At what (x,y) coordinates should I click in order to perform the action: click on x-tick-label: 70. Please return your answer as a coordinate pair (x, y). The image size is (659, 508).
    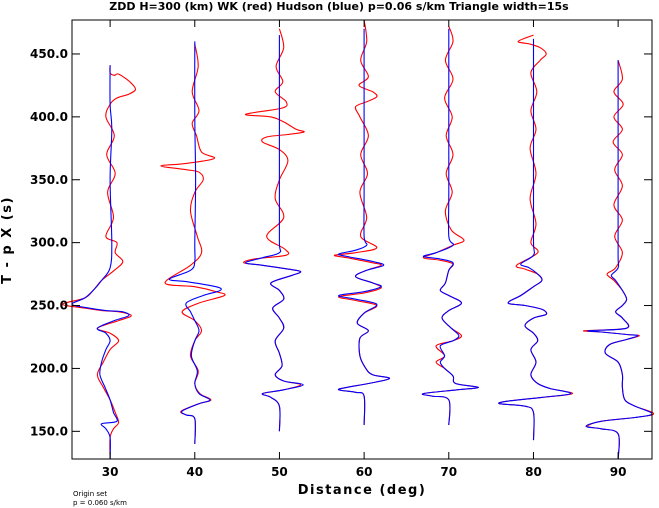
    Looking at the image, I should click on (448, 472).